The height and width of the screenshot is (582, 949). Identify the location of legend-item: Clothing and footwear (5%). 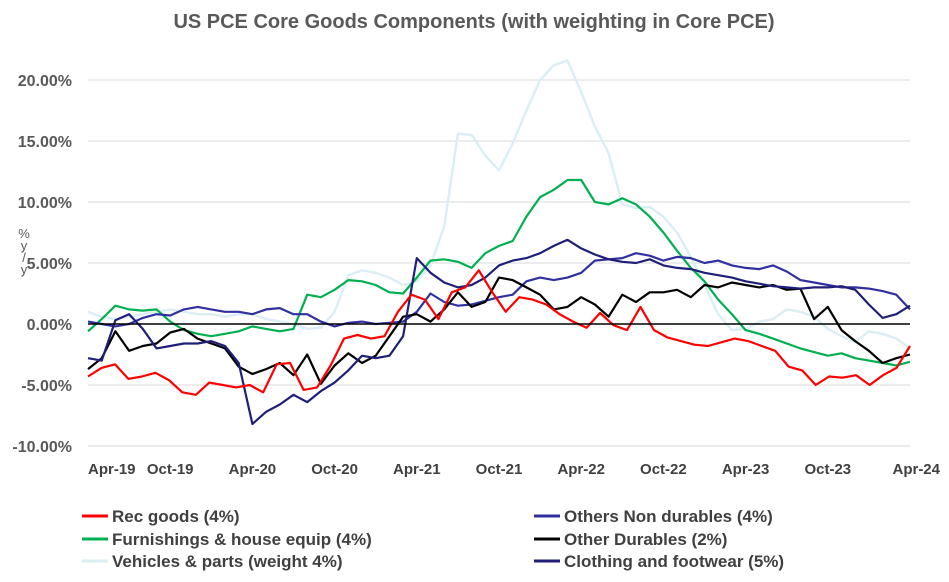
(659, 561).